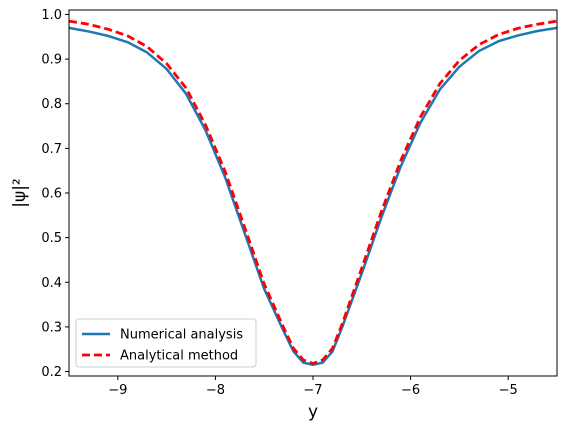 This screenshot has height=431, width=567. Describe the element at coordinates (51, 149) in the screenshot. I see `y-tick-label: 0.7` at that location.